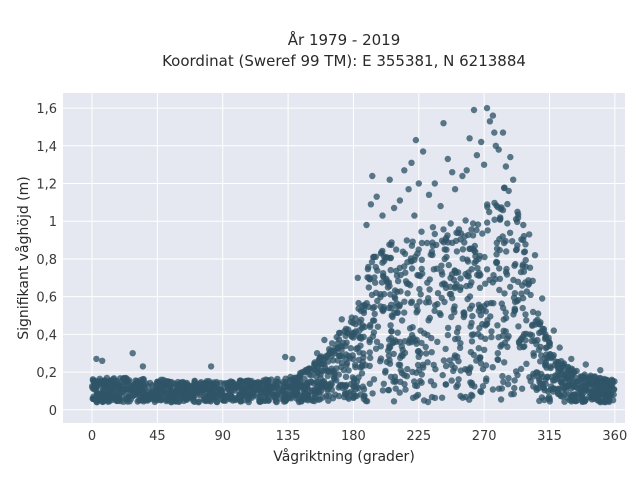 This screenshot has height=480, width=640. What do you see at coordinates (23, 257) in the screenshot?
I see `y-axis-label: Signifikant våghöjd (m)` at bounding box center [23, 257].